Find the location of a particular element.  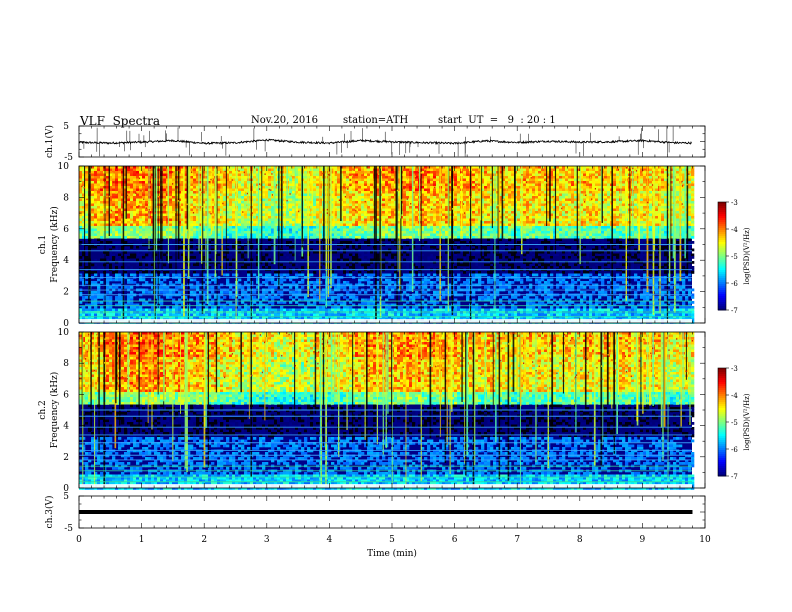

channel-label: ch.2 is located at coordinates (43, 409).